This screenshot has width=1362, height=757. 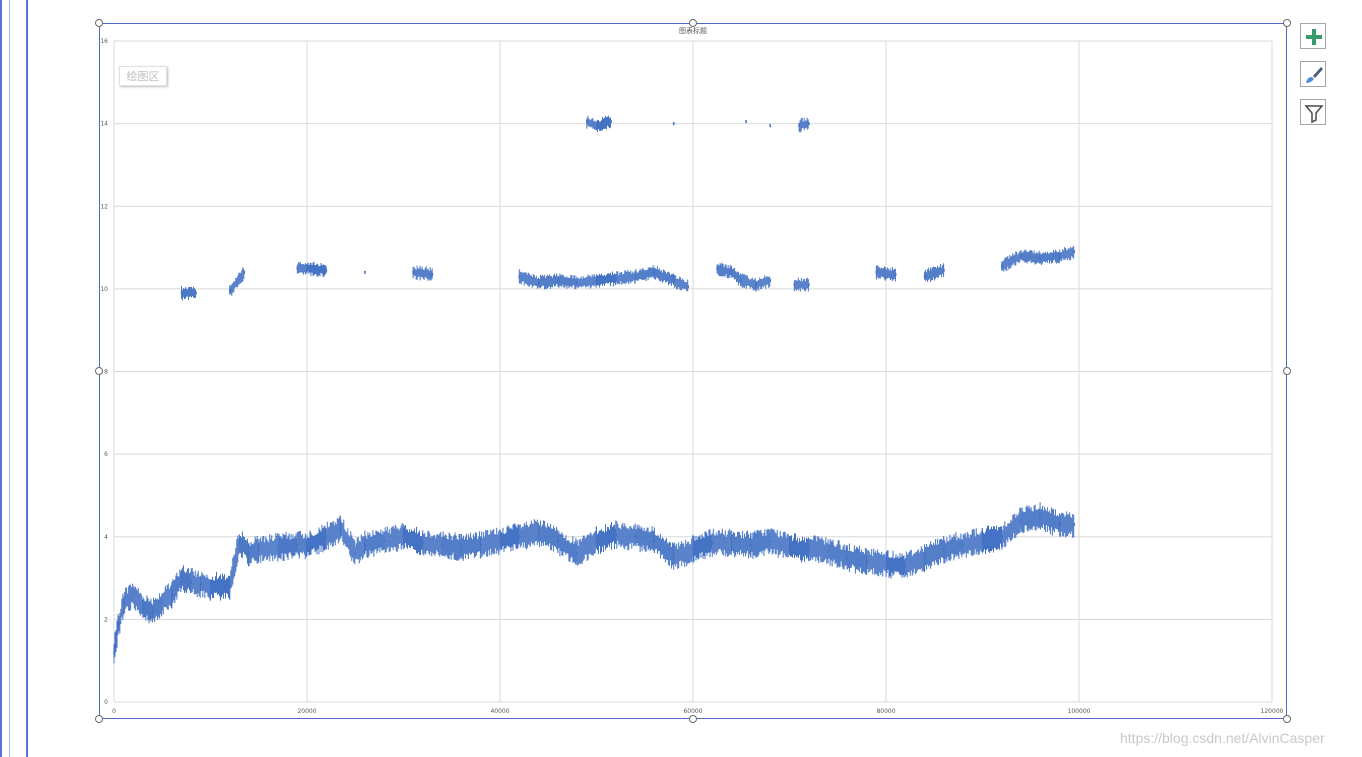 I want to click on plus-icon, so click(x=1314, y=37).